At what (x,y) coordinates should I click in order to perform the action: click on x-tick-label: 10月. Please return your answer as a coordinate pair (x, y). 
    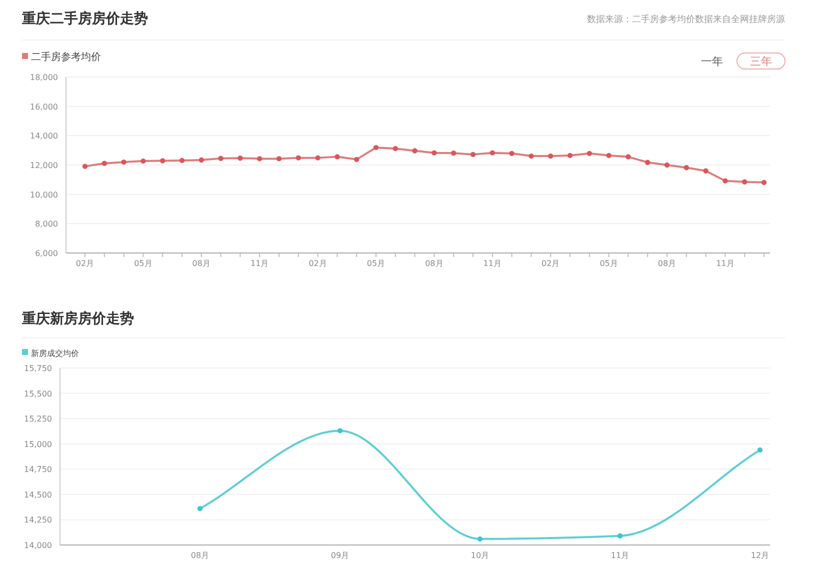
    Looking at the image, I should click on (480, 555).